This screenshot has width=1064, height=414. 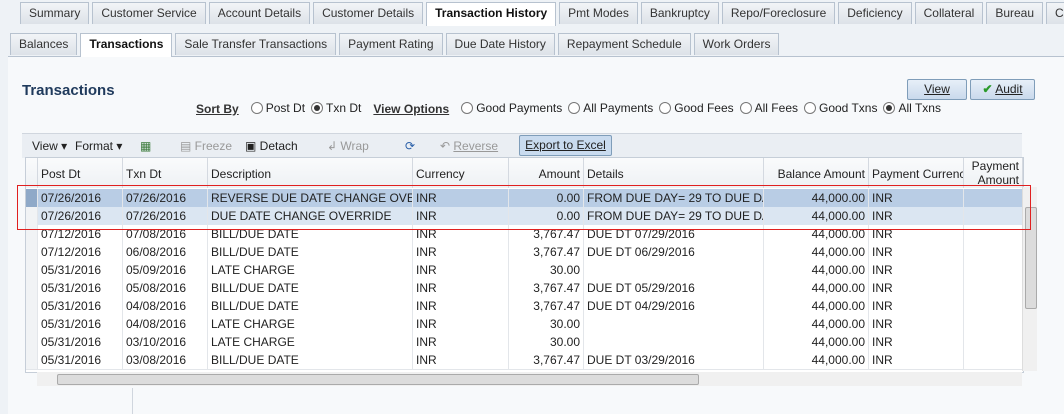 I want to click on button-label: Reverse, so click(x=476, y=146).